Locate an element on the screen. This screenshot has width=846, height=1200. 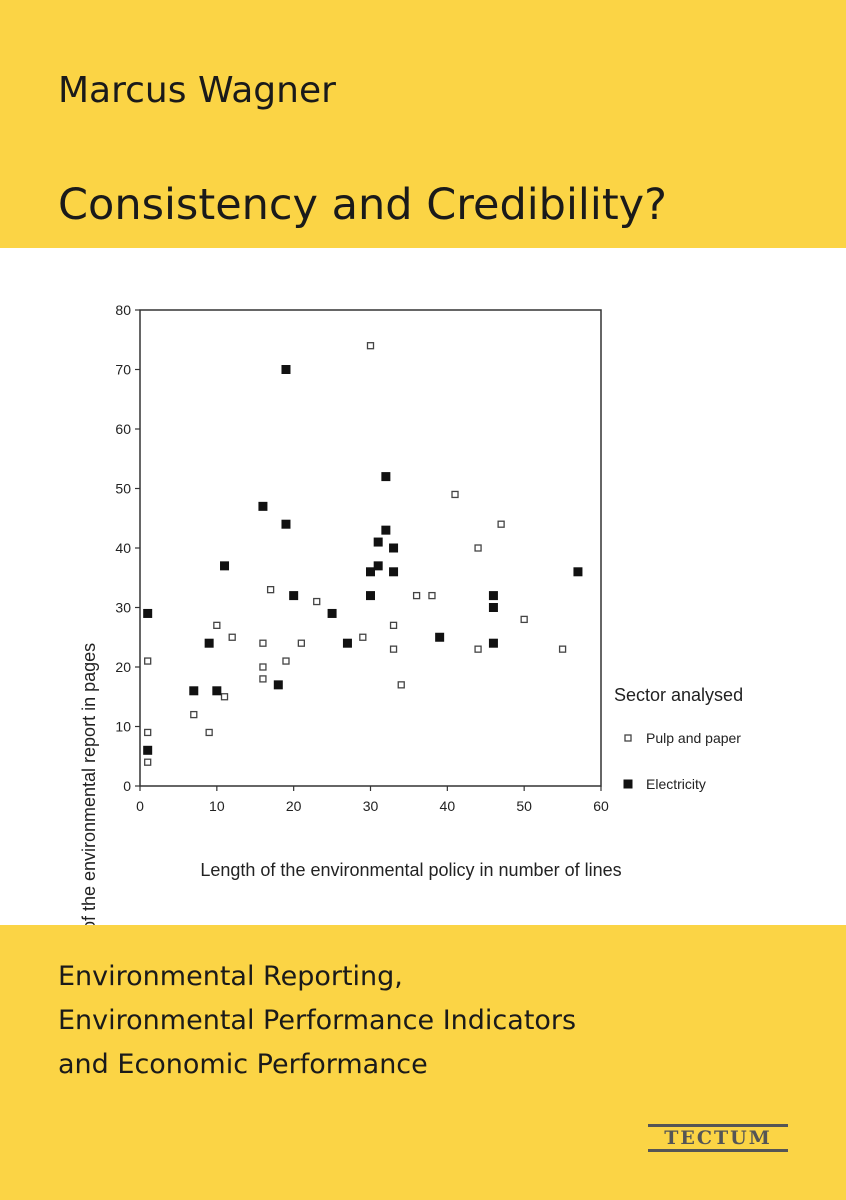
x-tick-label: 60 is located at coordinates (601, 806).